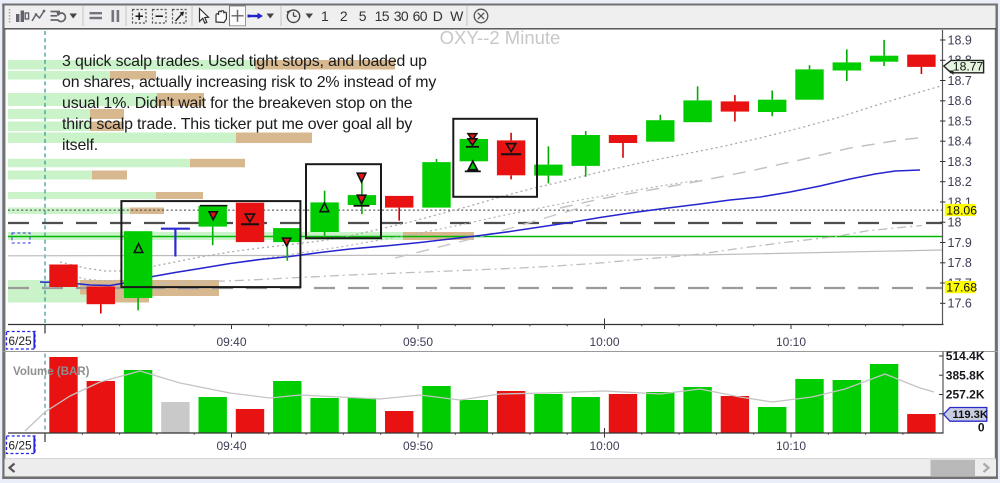 Image resolution: width=1000 pixels, height=483 pixels. Describe the element at coordinates (960, 263) in the screenshot. I see `svg-text: 17.8` at that location.